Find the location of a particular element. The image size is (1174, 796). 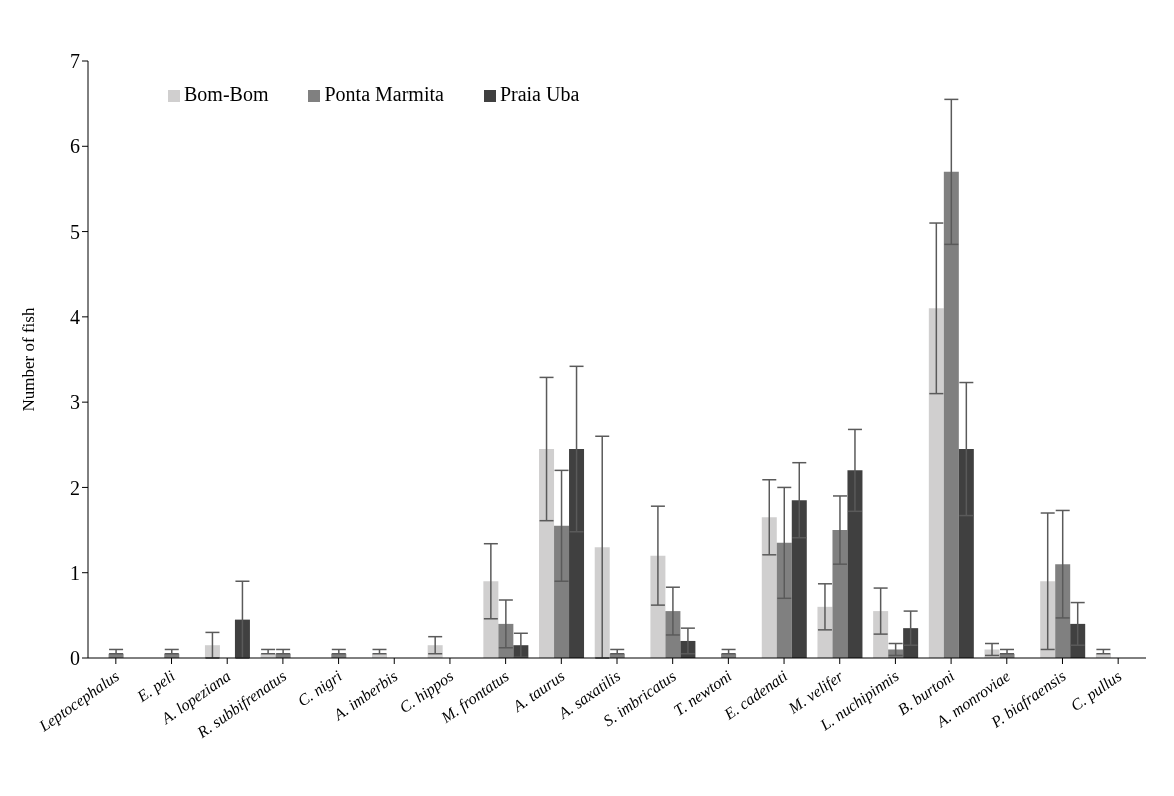

y-tick-label: 3 is located at coordinates (75, 402).